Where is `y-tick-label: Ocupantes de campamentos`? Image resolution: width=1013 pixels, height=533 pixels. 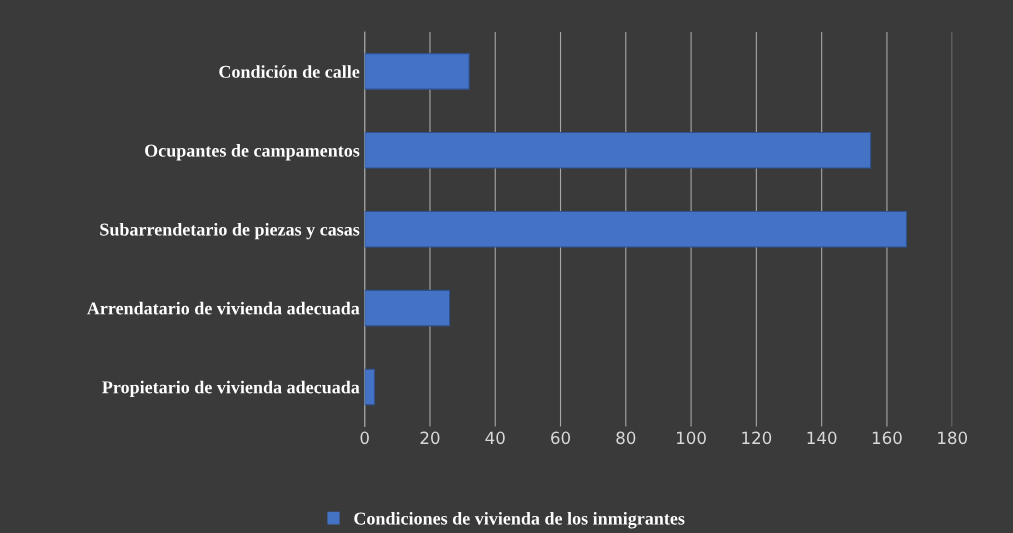
y-tick-label: Ocupantes de campamentos is located at coordinates (252, 152).